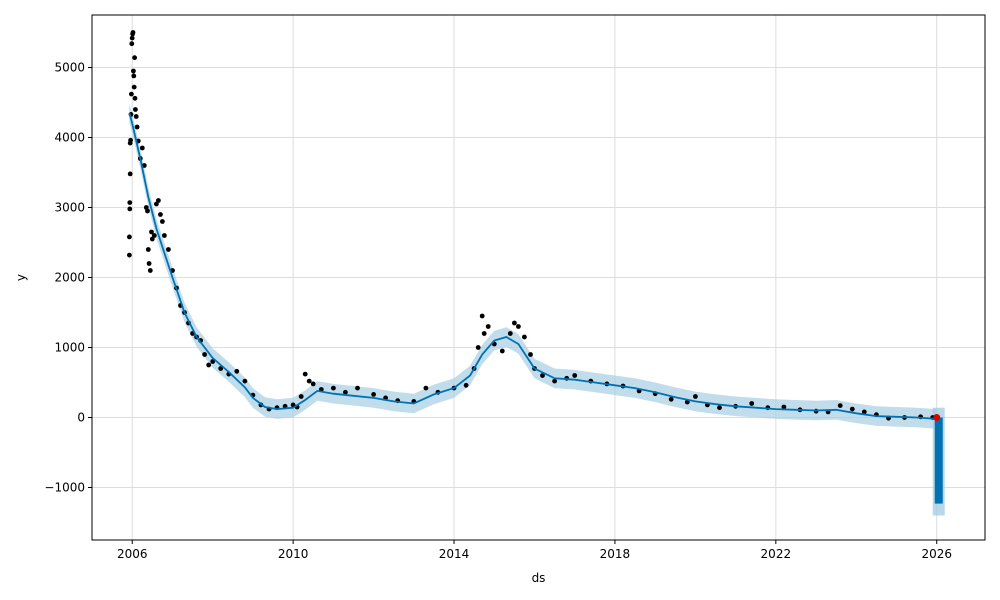  I want to click on y-tick-label: −1000, so click(64, 488).